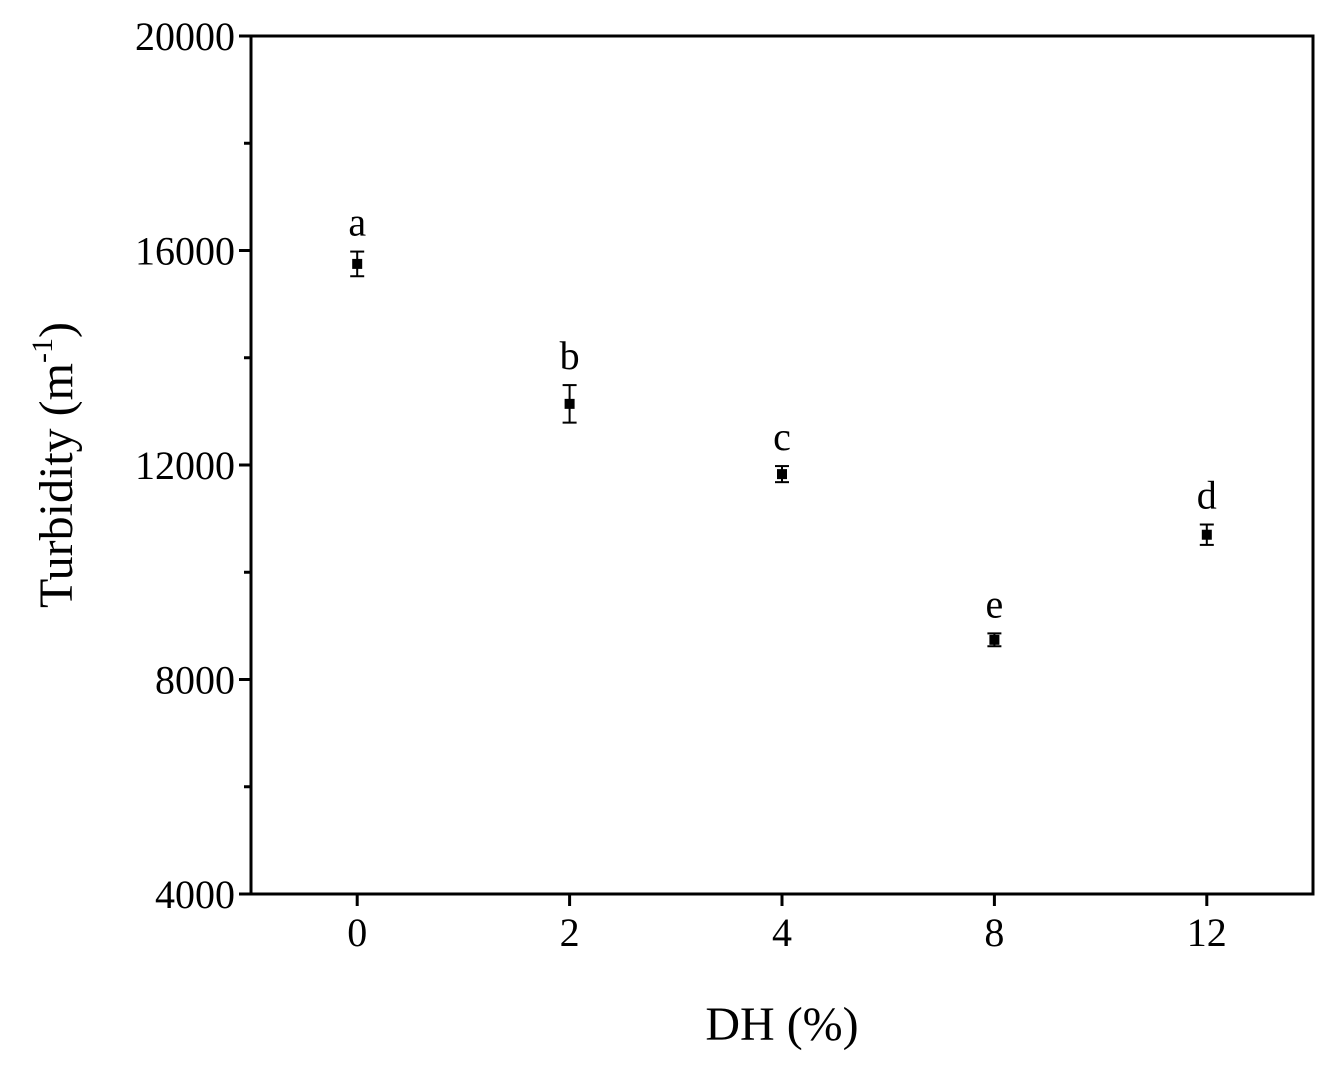 This screenshot has width=1338, height=1075. What do you see at coordinates (56, 330) in the screenshot?
I see `y-axis-label-end: )` at bounding box center [56, 330].